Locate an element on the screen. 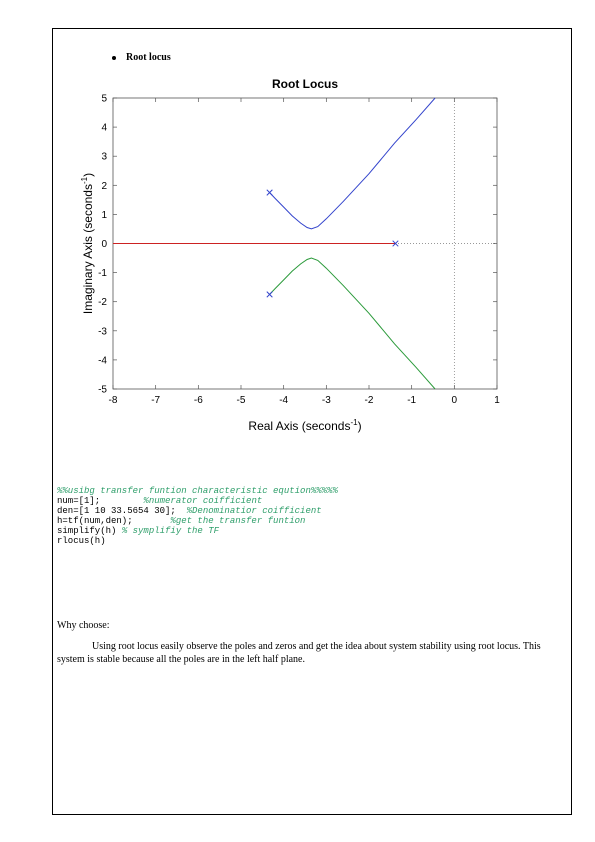 This screenshot has height=842, width=595. x-axis-label-superscript: -1 is located at coordinates (354, 422).